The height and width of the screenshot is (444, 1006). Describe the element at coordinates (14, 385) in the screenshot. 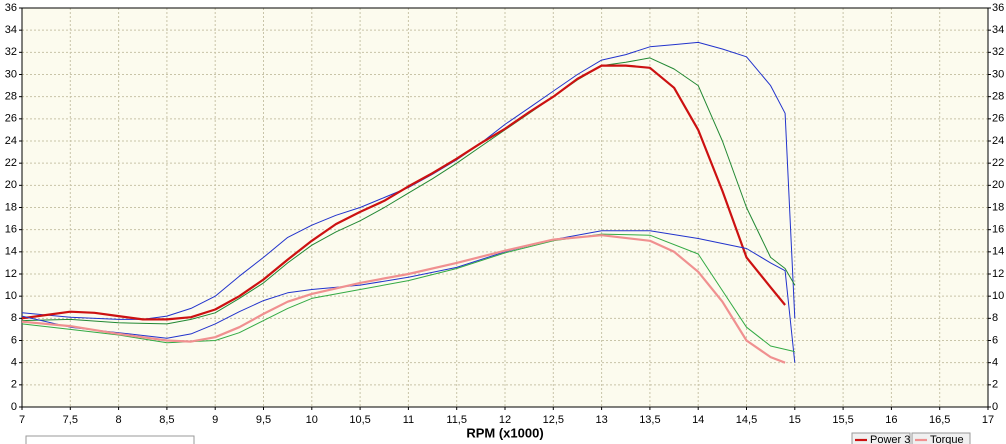

I see `y-tick-label: 2` at that location.